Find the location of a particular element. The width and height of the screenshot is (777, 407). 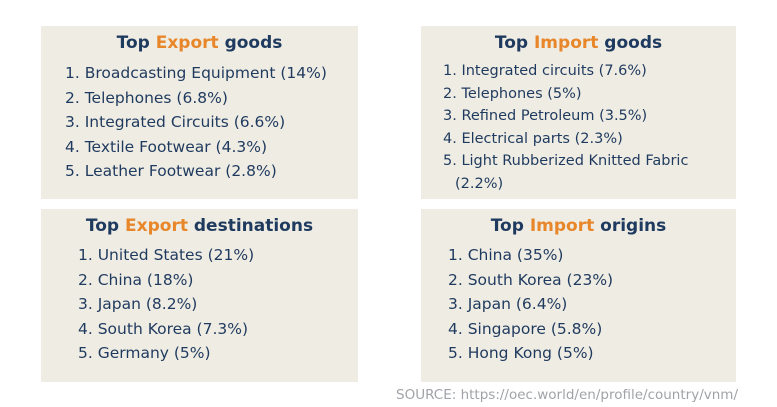

list-item: 1. United States (21%) is located at coordinates (166, 255).